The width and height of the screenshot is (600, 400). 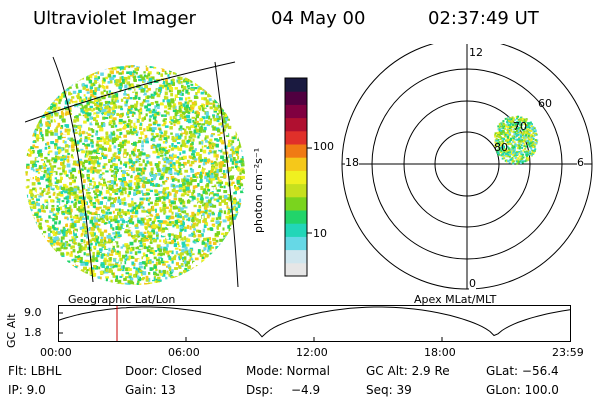 I want to click on altitude-ytick-1-8: 1.8, so click(x=33, y=332).